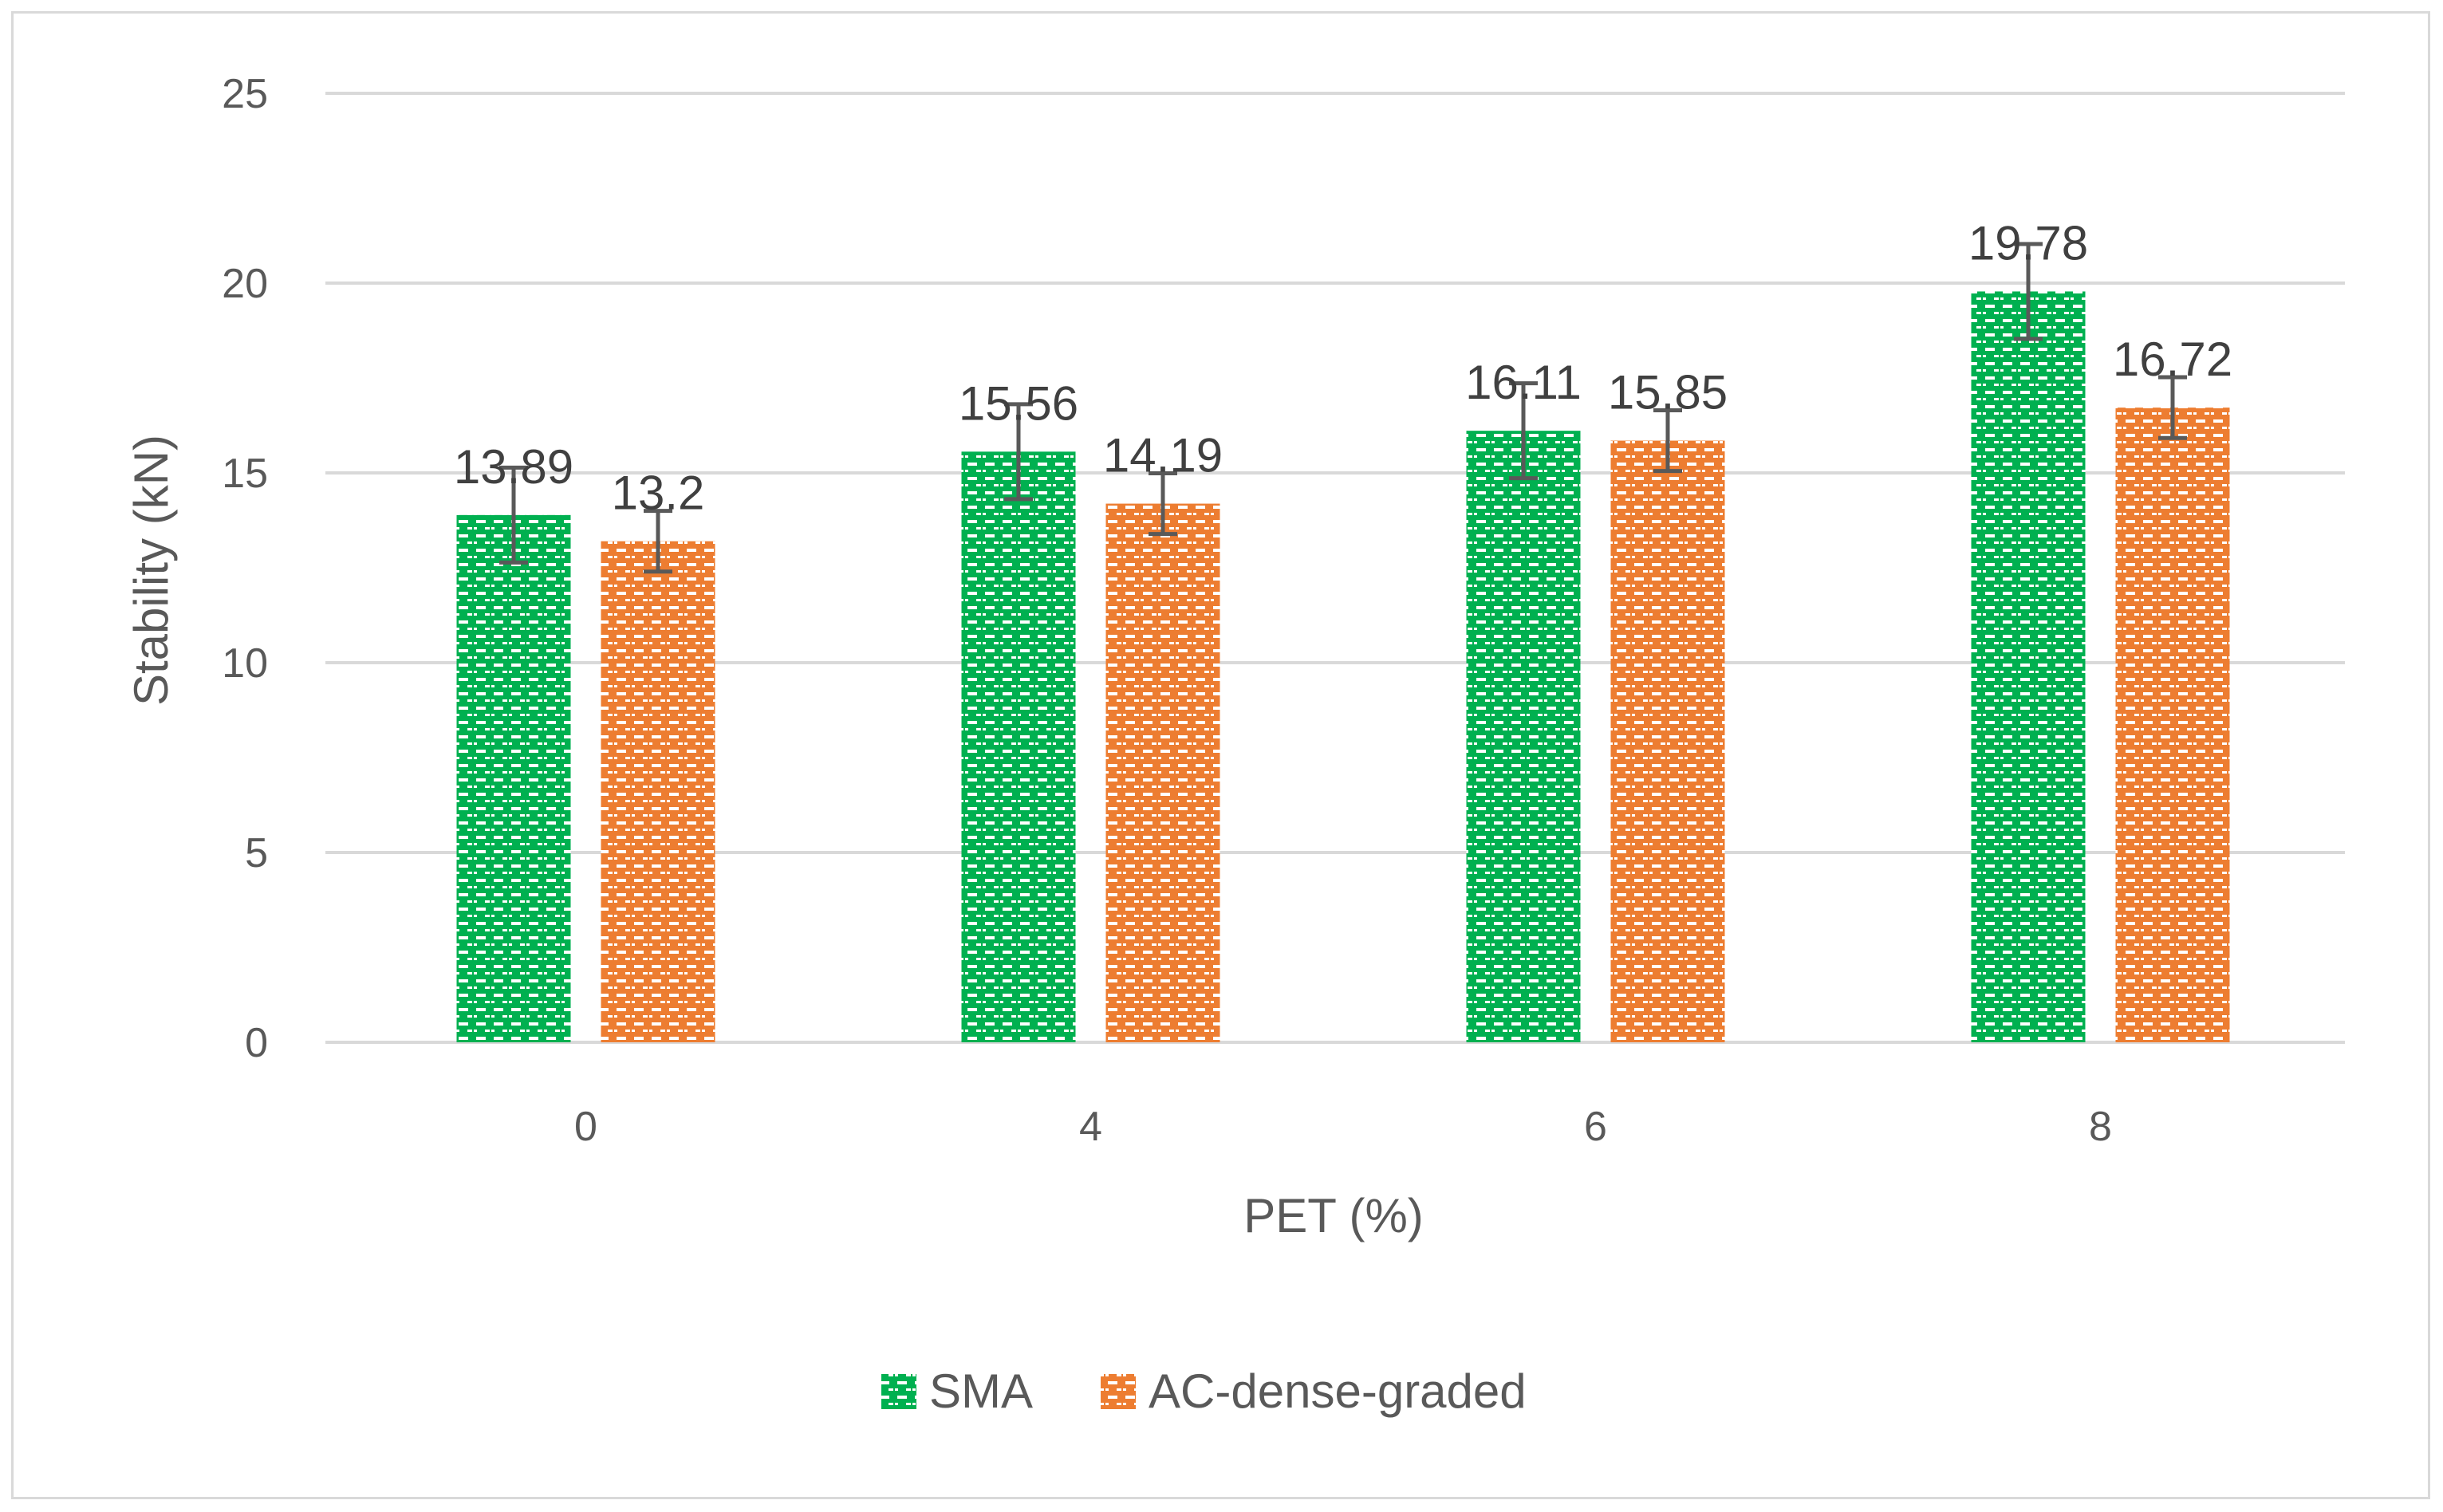  Describe the element at coordinates (658, 494) in the screenshot. I see `data-label: 13.2` at that location.